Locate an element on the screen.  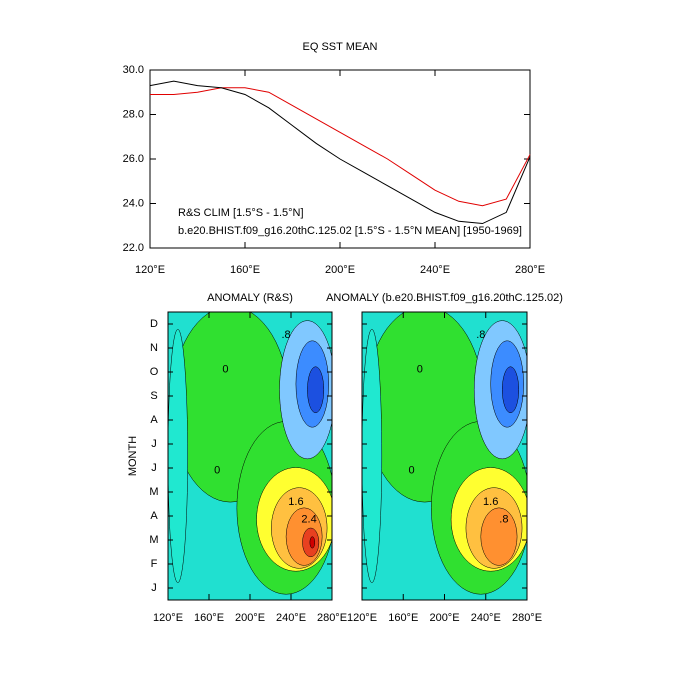
contour-label: 2.4 is located at coordinates (308, 519).